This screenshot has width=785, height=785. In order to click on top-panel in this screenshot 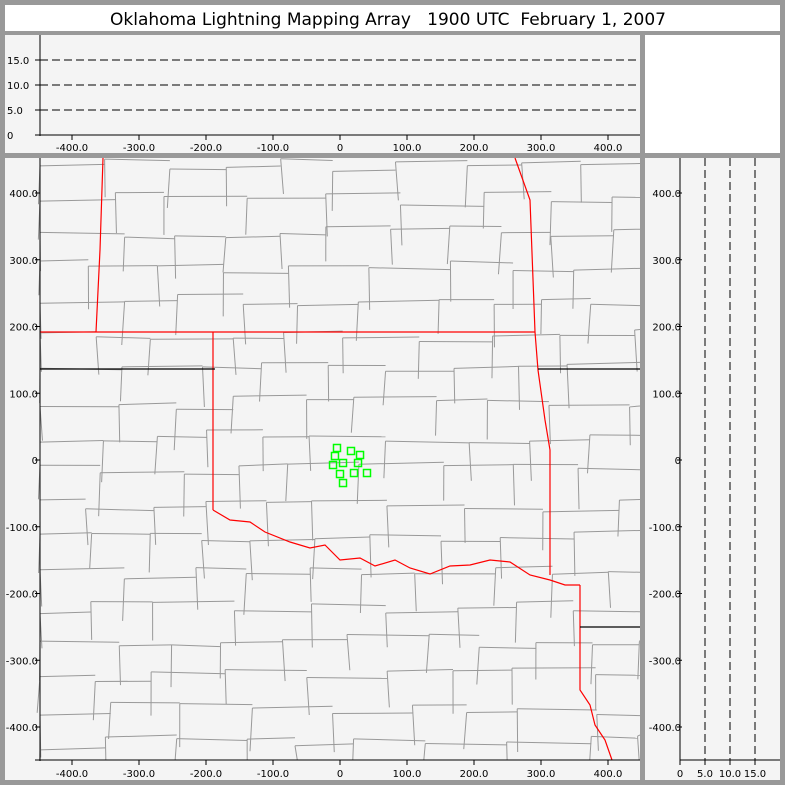, I will do `click(322, 94)`.